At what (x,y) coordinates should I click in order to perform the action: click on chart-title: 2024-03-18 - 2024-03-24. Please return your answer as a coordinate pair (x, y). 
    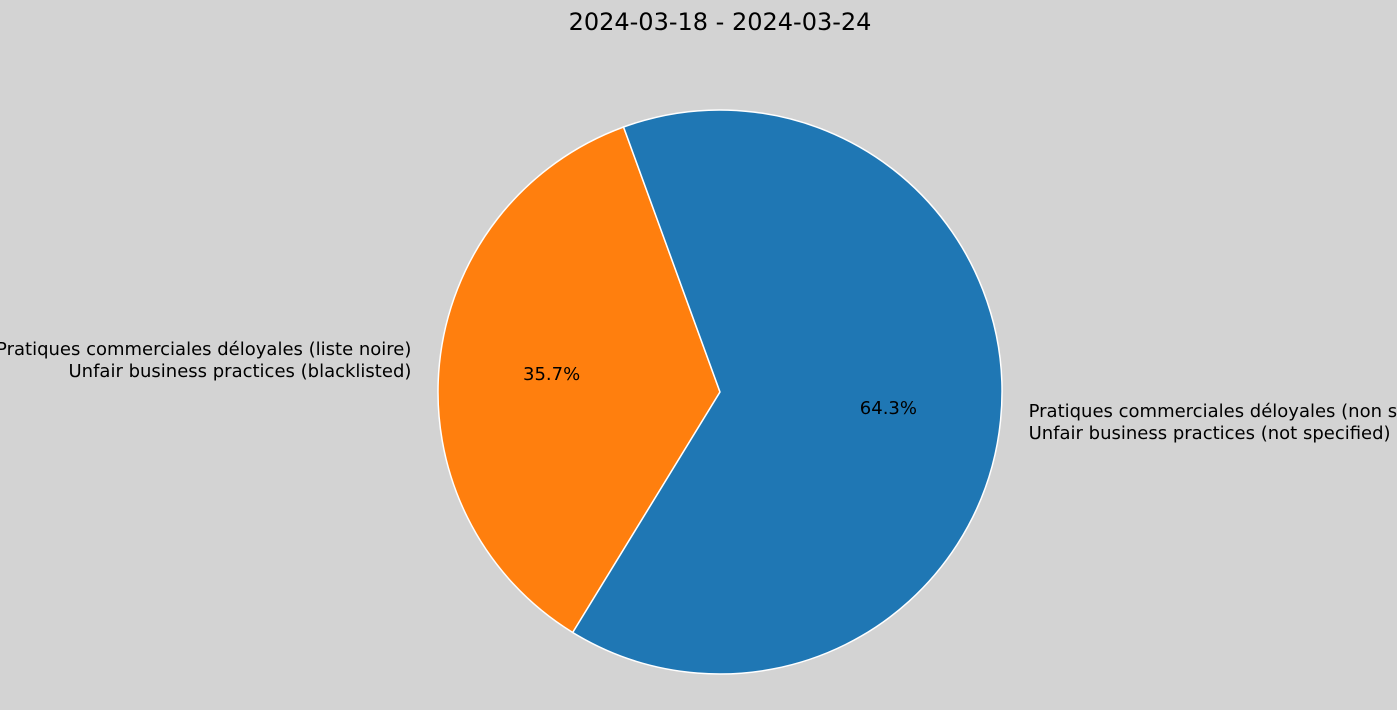
    Looking at the image, I should click on (720, 22).